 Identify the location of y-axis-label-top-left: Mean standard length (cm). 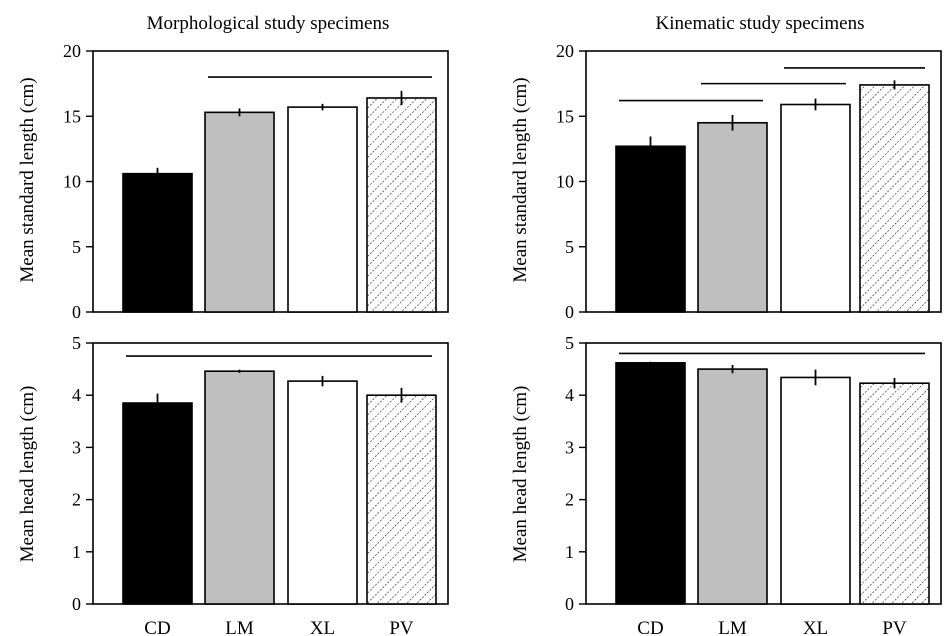
(27, 179).